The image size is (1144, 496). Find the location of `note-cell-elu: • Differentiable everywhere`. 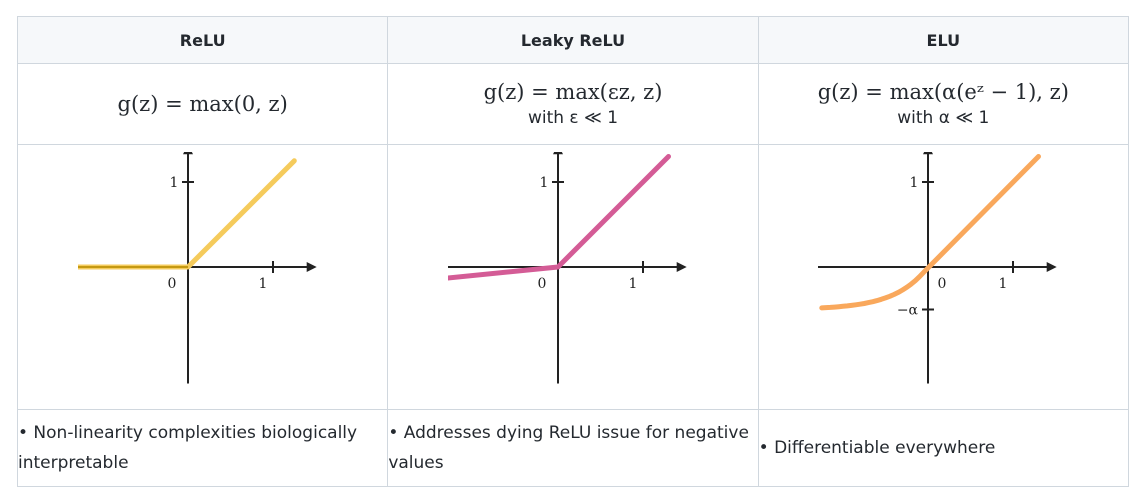

note-cell-elu: • Differentiable everywhere is located at coordinates (943, 448).